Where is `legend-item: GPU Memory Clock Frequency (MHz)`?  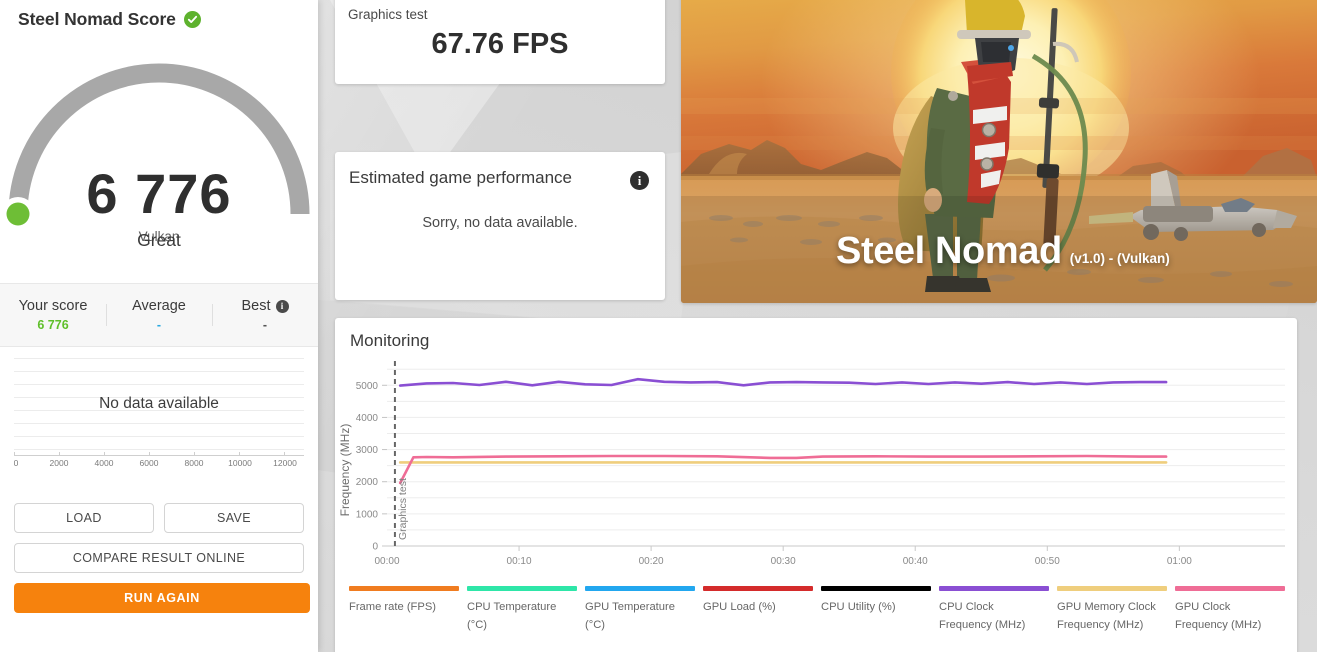 legend-item: GPU Memory Clock Frequency (MHz) is located at coordinates (1116, 610).